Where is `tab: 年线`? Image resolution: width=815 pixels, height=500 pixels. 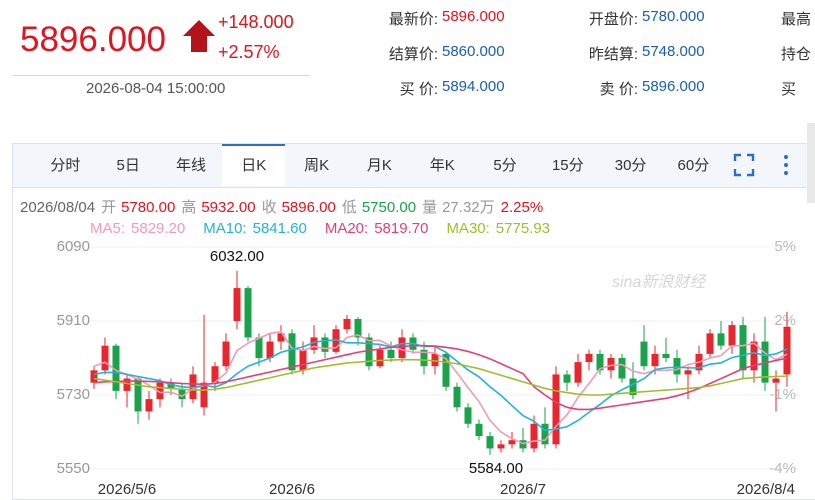
tab: 年线 is located at coordinates (190, 165).